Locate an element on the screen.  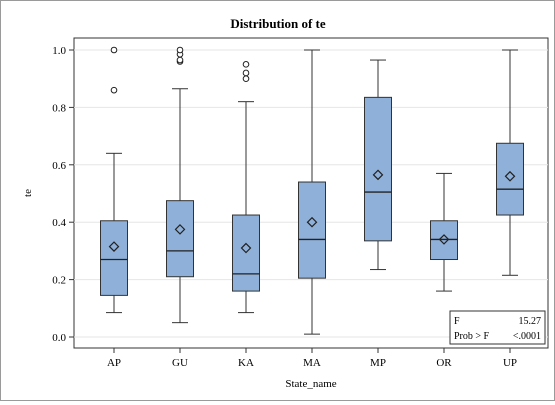
f-value: 15.27 is located at coordinates (530, 321).